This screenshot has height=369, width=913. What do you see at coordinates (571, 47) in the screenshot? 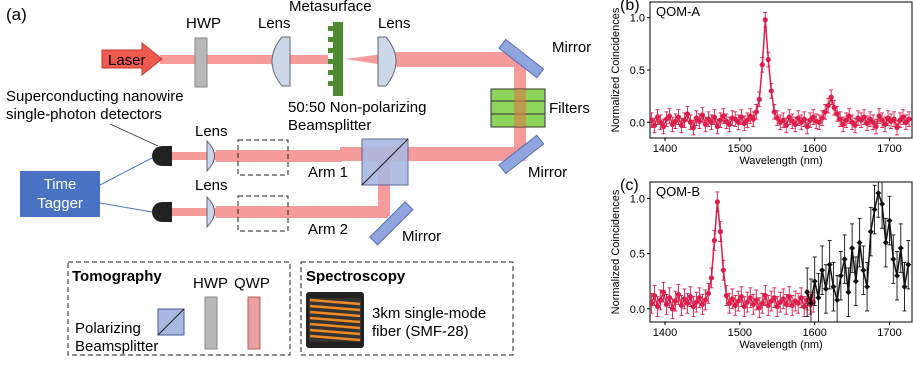
I see `mirror-top-label: Mirror` at bounding box center [571, 47].